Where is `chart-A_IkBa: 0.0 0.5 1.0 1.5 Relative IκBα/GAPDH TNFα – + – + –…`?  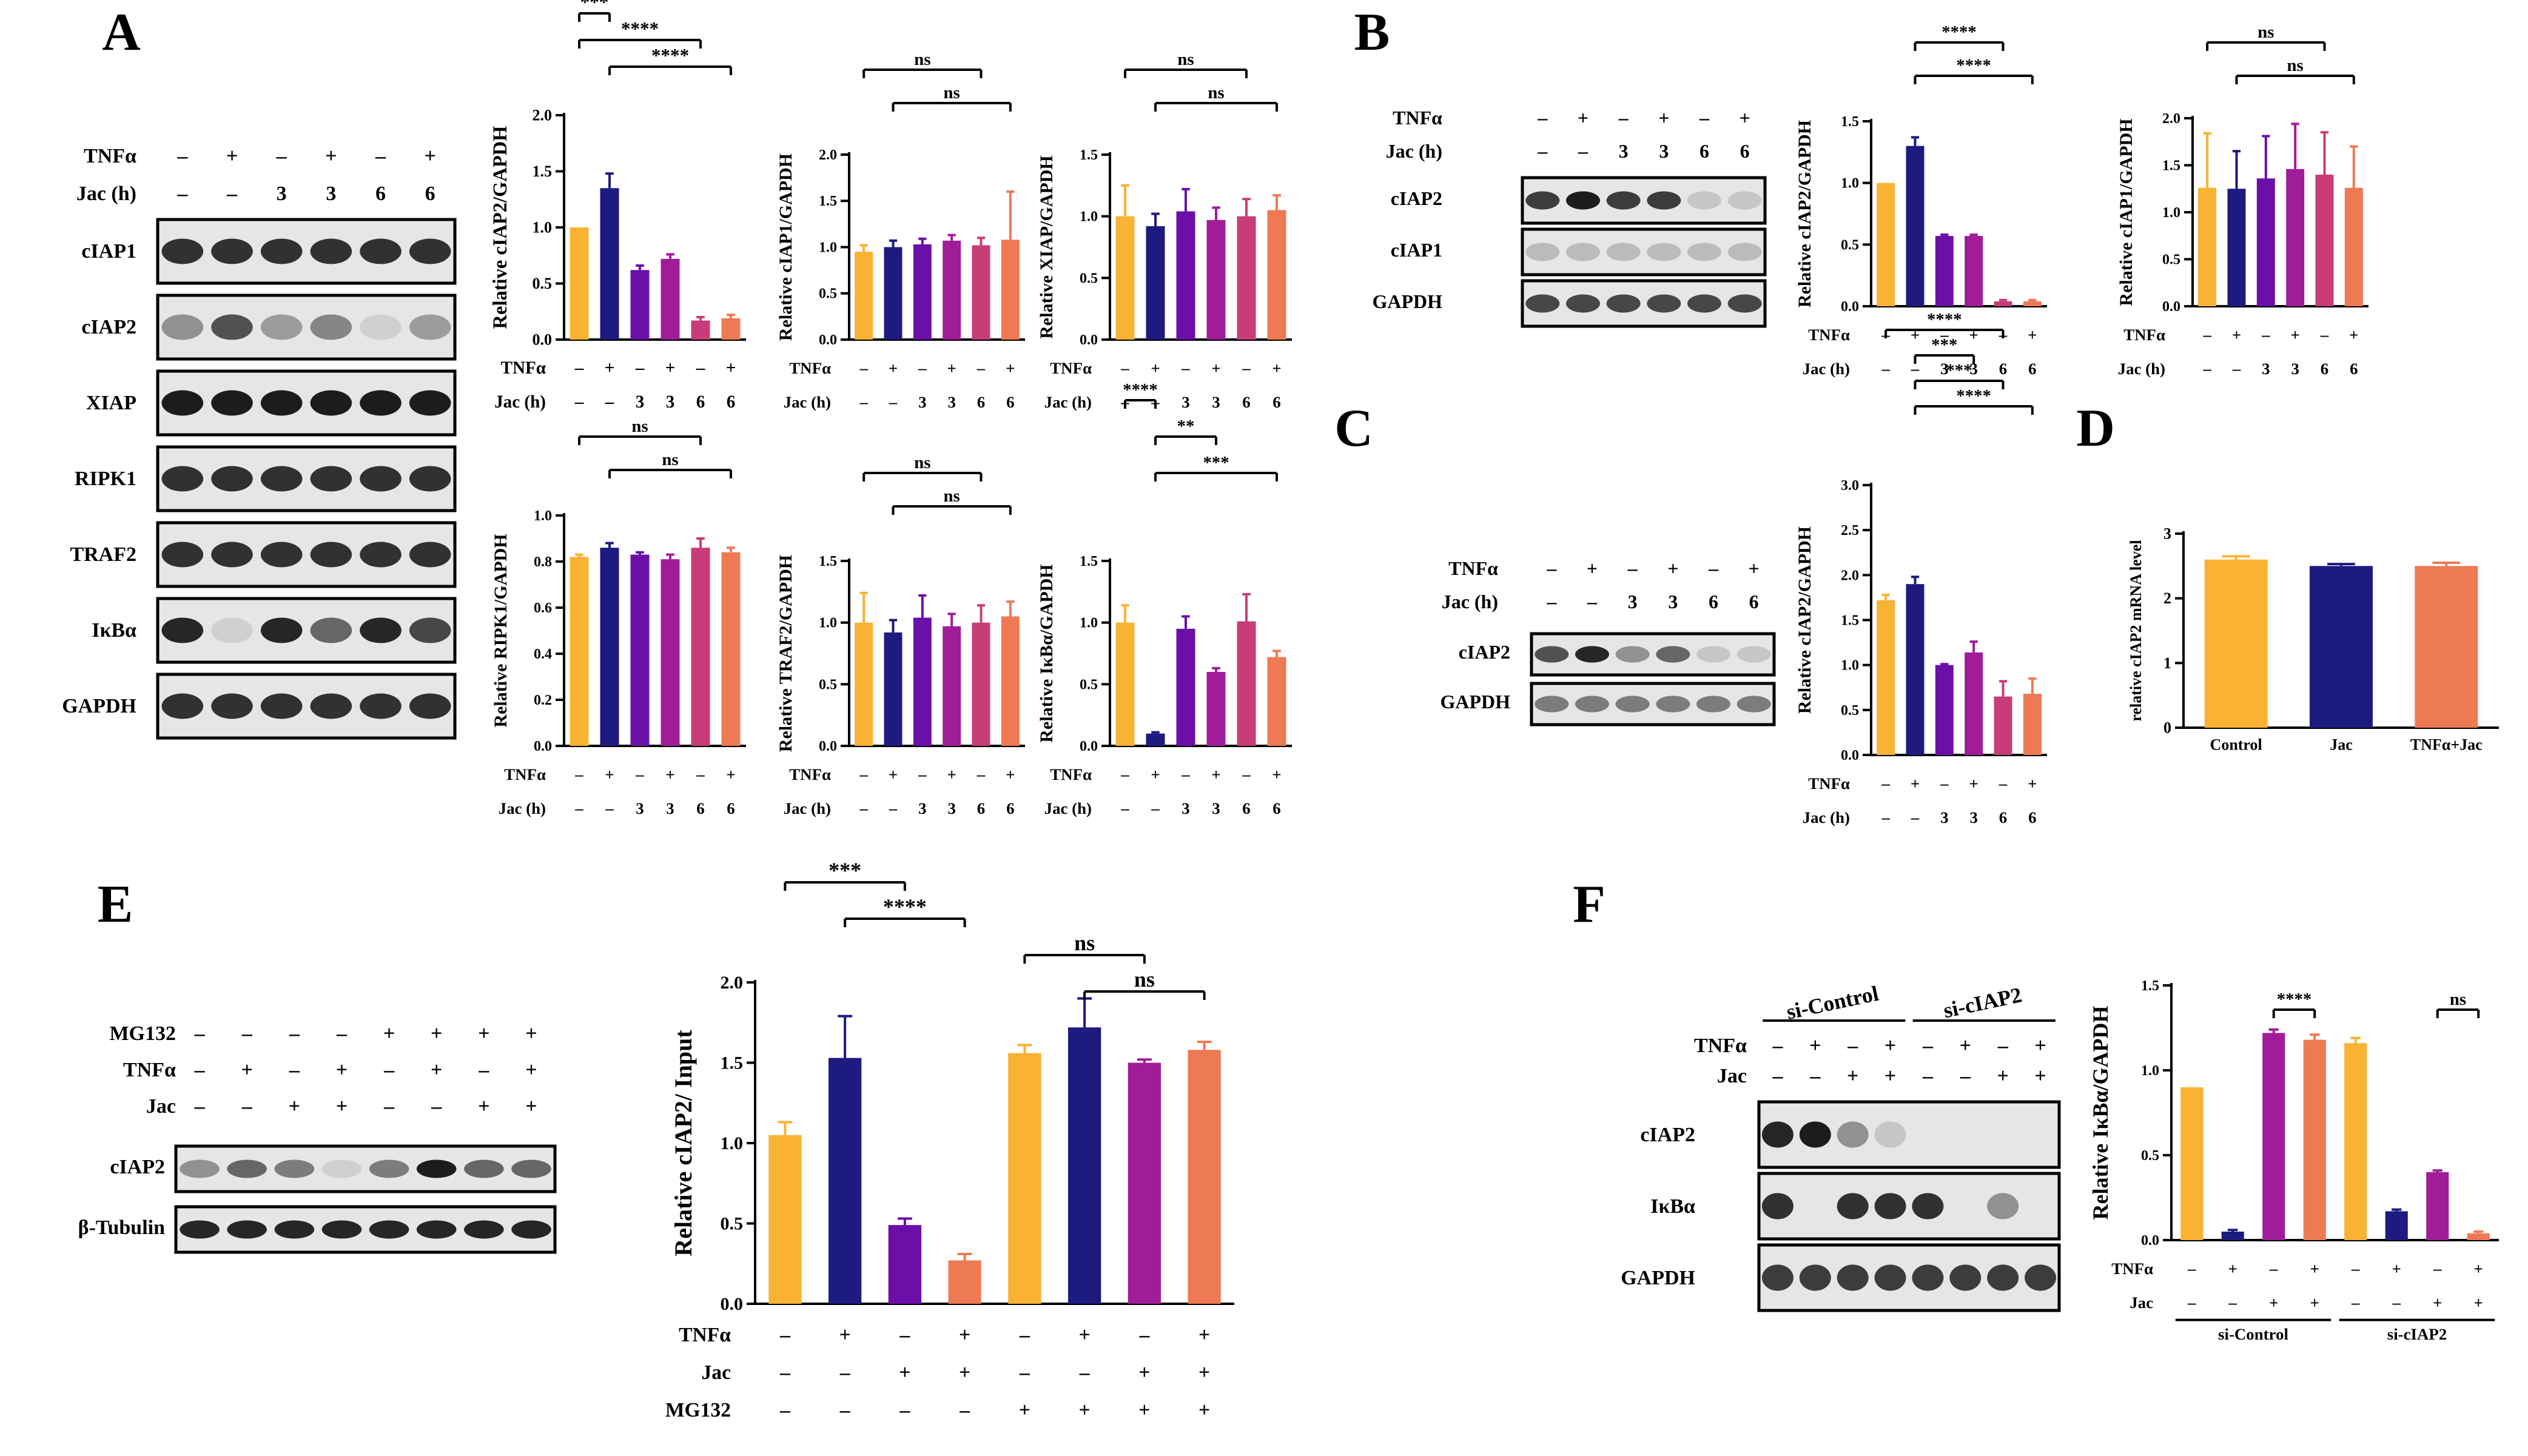 chart-A_IkBa: 0.0 0.5 1.0 1.5 Relative IκBα/GAPDH TNFα – + – + –… is located at coordinates (1164, 598).